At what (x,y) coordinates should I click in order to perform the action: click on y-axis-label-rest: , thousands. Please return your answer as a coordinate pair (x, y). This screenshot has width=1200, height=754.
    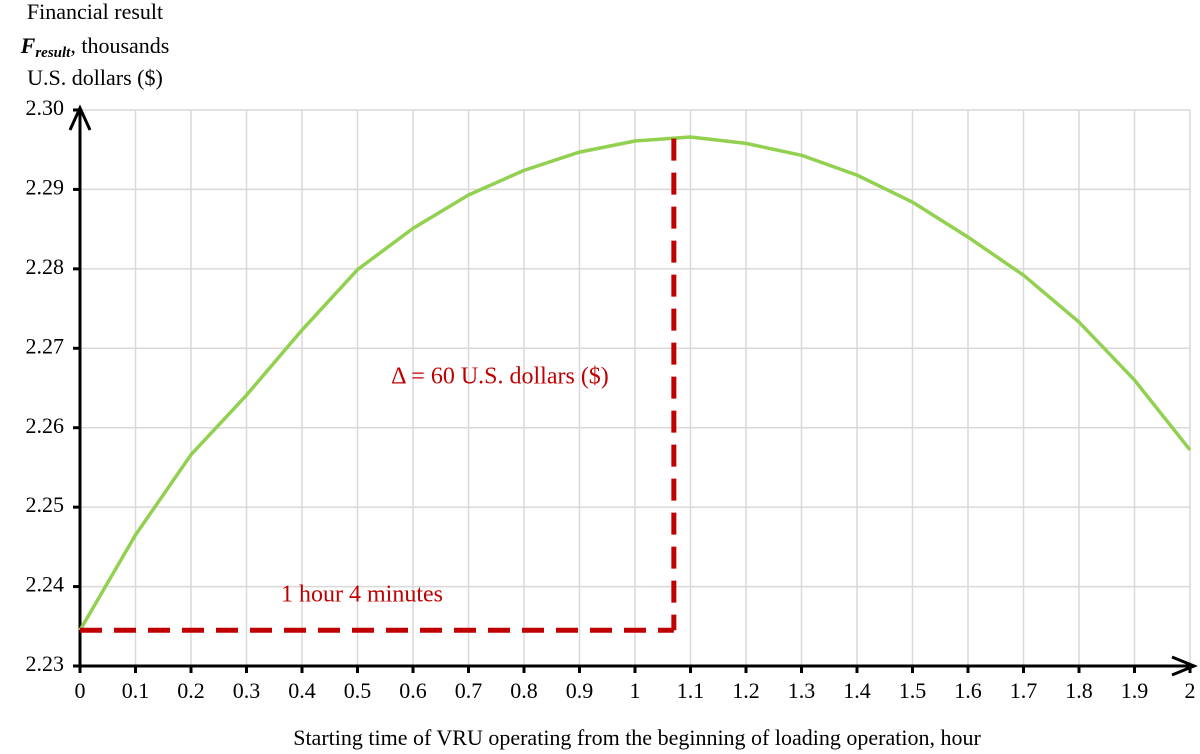
    Looking at the image, I should click on (119, 45).